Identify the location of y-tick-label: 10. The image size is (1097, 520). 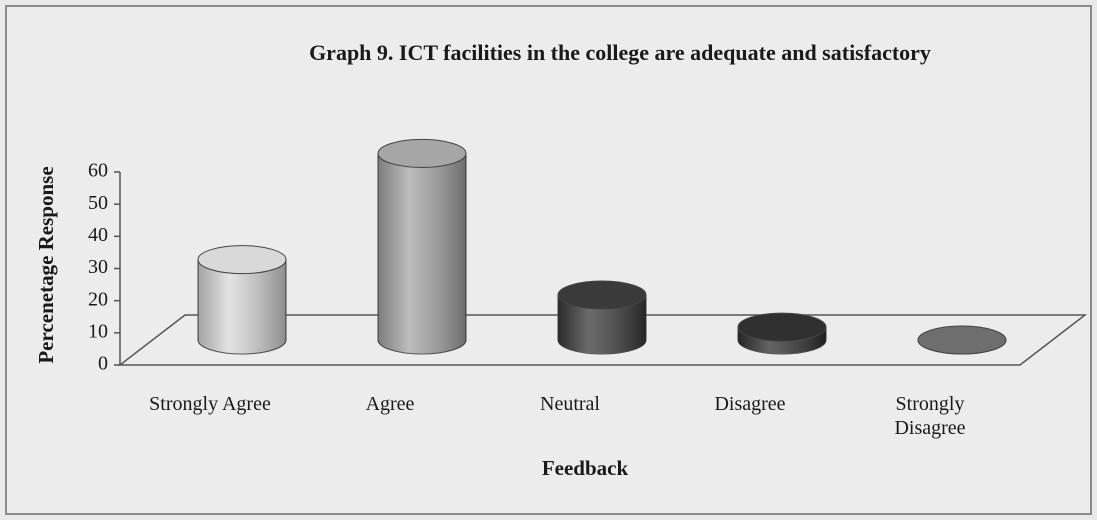
(98, 331).